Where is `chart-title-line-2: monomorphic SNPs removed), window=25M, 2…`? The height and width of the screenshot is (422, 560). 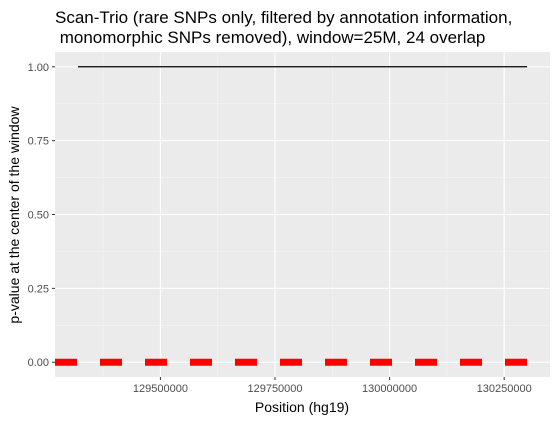
chart-title-line-2: monomorphic SNPs removed), window=25M, 2… is located at coordinates (270, 37).